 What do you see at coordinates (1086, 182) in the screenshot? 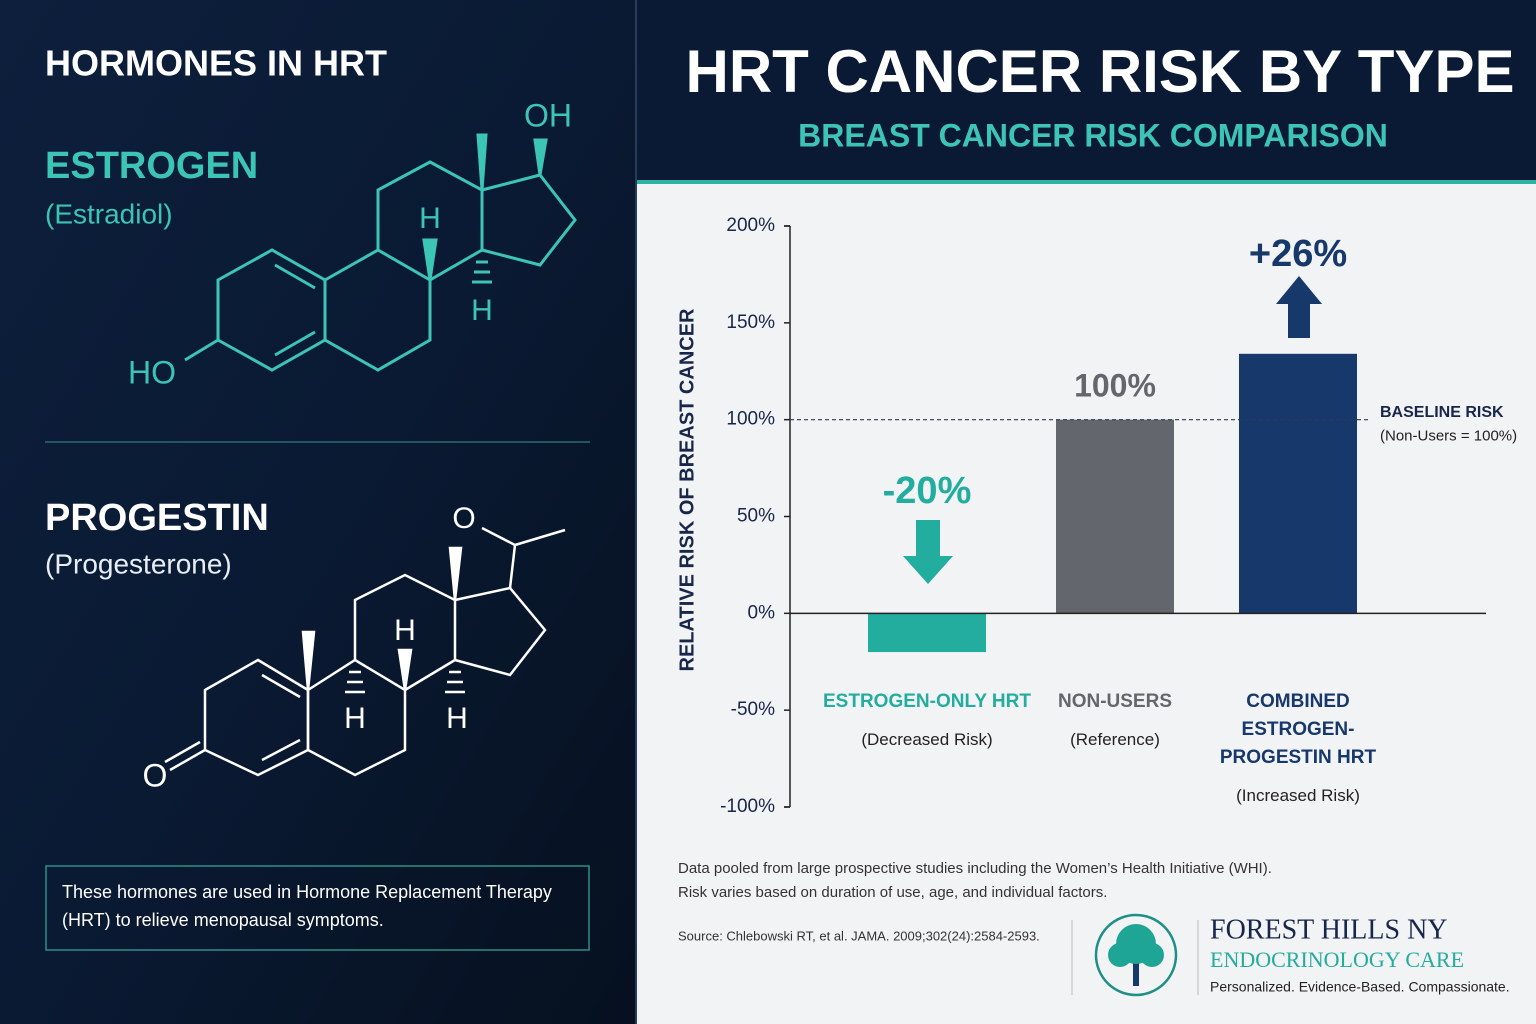
I see `header-rule` at bounding box center [1086, 182].